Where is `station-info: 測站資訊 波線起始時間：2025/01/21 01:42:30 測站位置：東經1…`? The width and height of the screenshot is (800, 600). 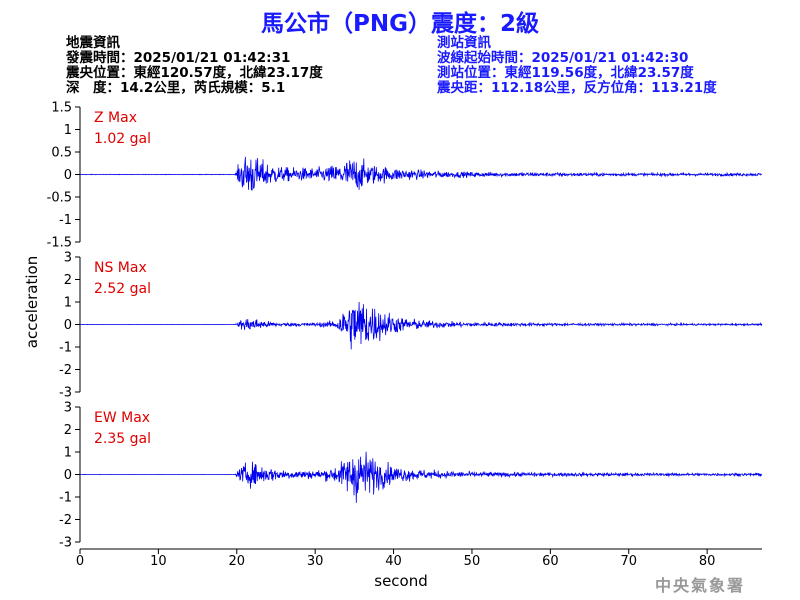 station-info: 測站資訊 波線起始時間：2025/01/21 01:42:30 測站位置：東經1… is located at coordinates (577, 66).